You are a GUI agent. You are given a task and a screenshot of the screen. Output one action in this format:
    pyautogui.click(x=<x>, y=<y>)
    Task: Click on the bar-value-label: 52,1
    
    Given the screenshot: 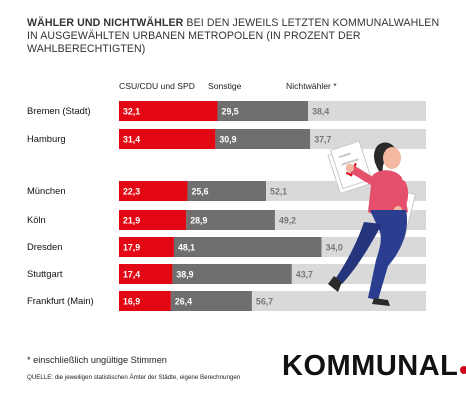 What is the action you would take?
    pyautogui.click(x=278, y=192)
    